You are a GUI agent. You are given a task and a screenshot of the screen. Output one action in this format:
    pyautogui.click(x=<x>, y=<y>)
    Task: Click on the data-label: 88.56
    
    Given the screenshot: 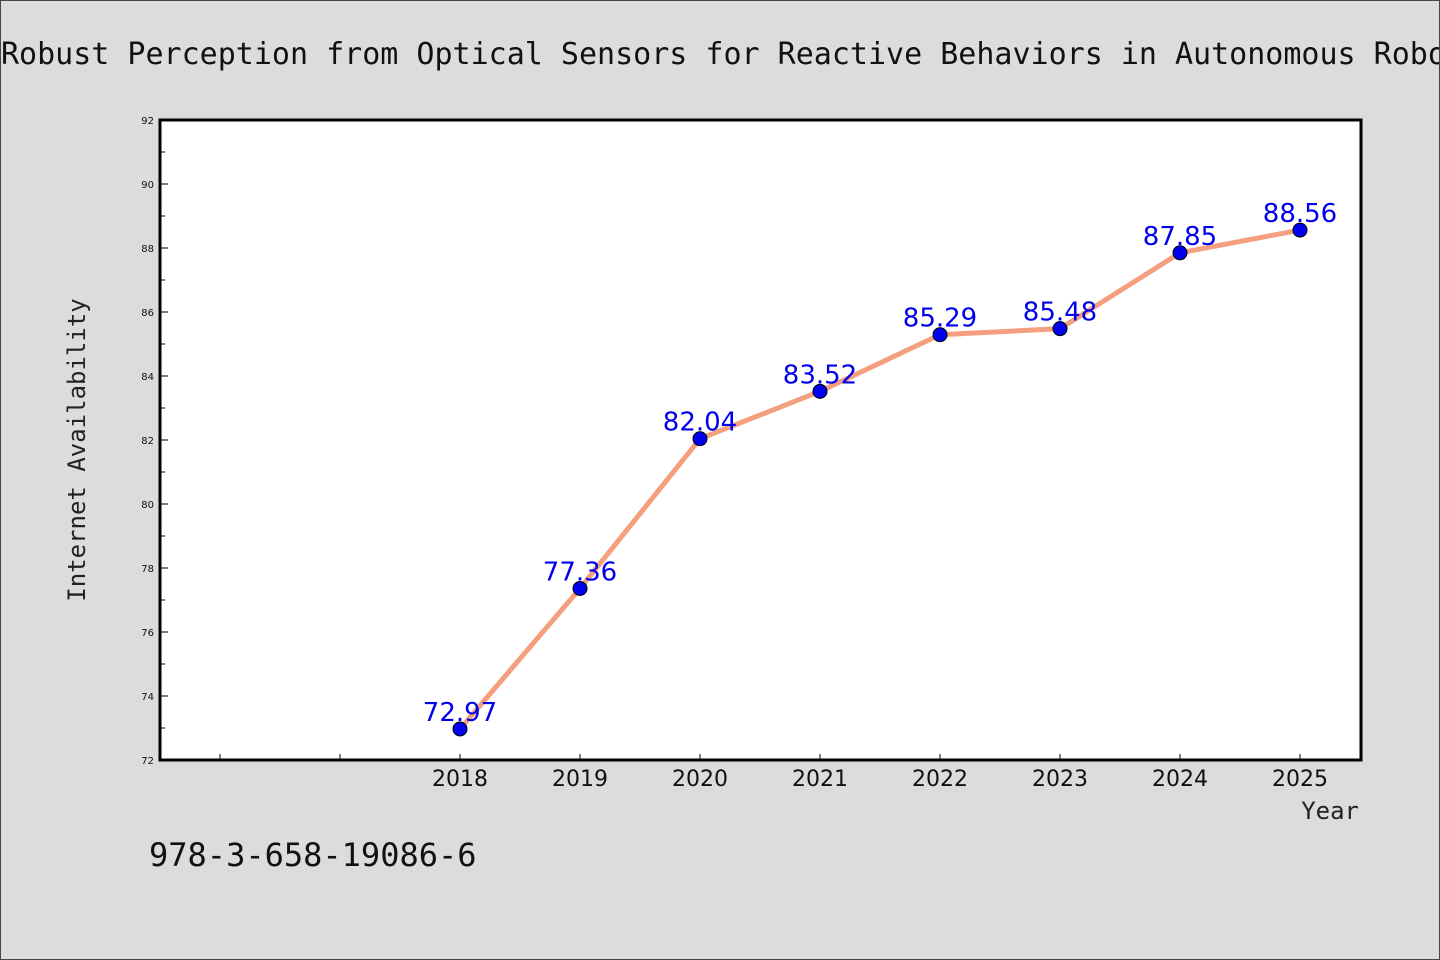 What is the action you would take?
    pyautogui.click(x=1300, y=214)
    